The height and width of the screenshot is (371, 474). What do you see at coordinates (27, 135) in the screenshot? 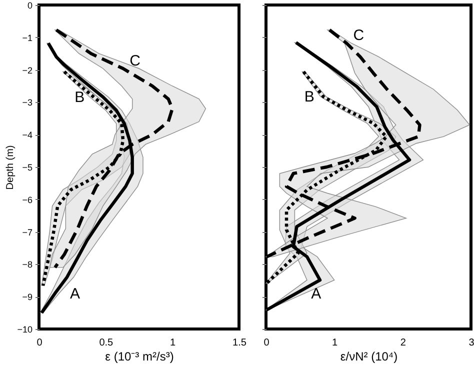
I see `y-tick-label: −4` at bounding box center [27, 135].